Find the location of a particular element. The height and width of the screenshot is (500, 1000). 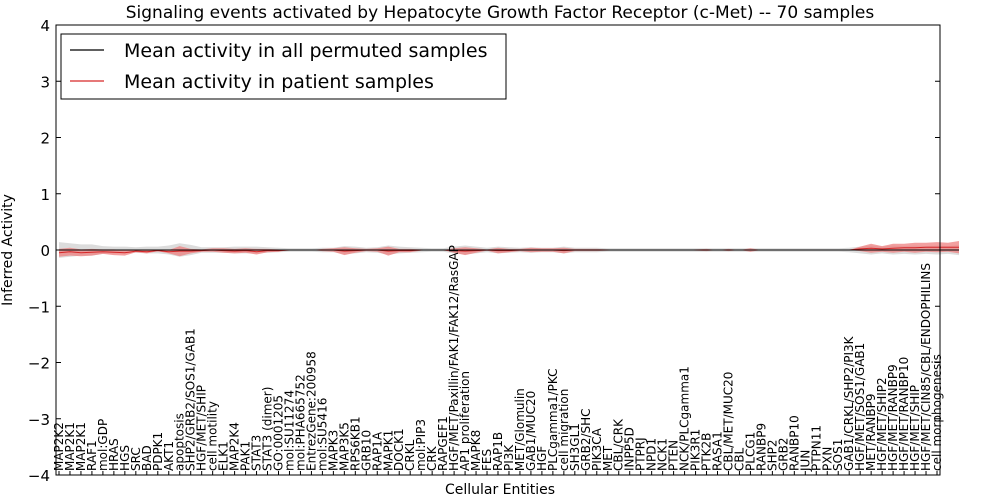

x-tick-label: DOCK1 is located at coordinates (399, 449).